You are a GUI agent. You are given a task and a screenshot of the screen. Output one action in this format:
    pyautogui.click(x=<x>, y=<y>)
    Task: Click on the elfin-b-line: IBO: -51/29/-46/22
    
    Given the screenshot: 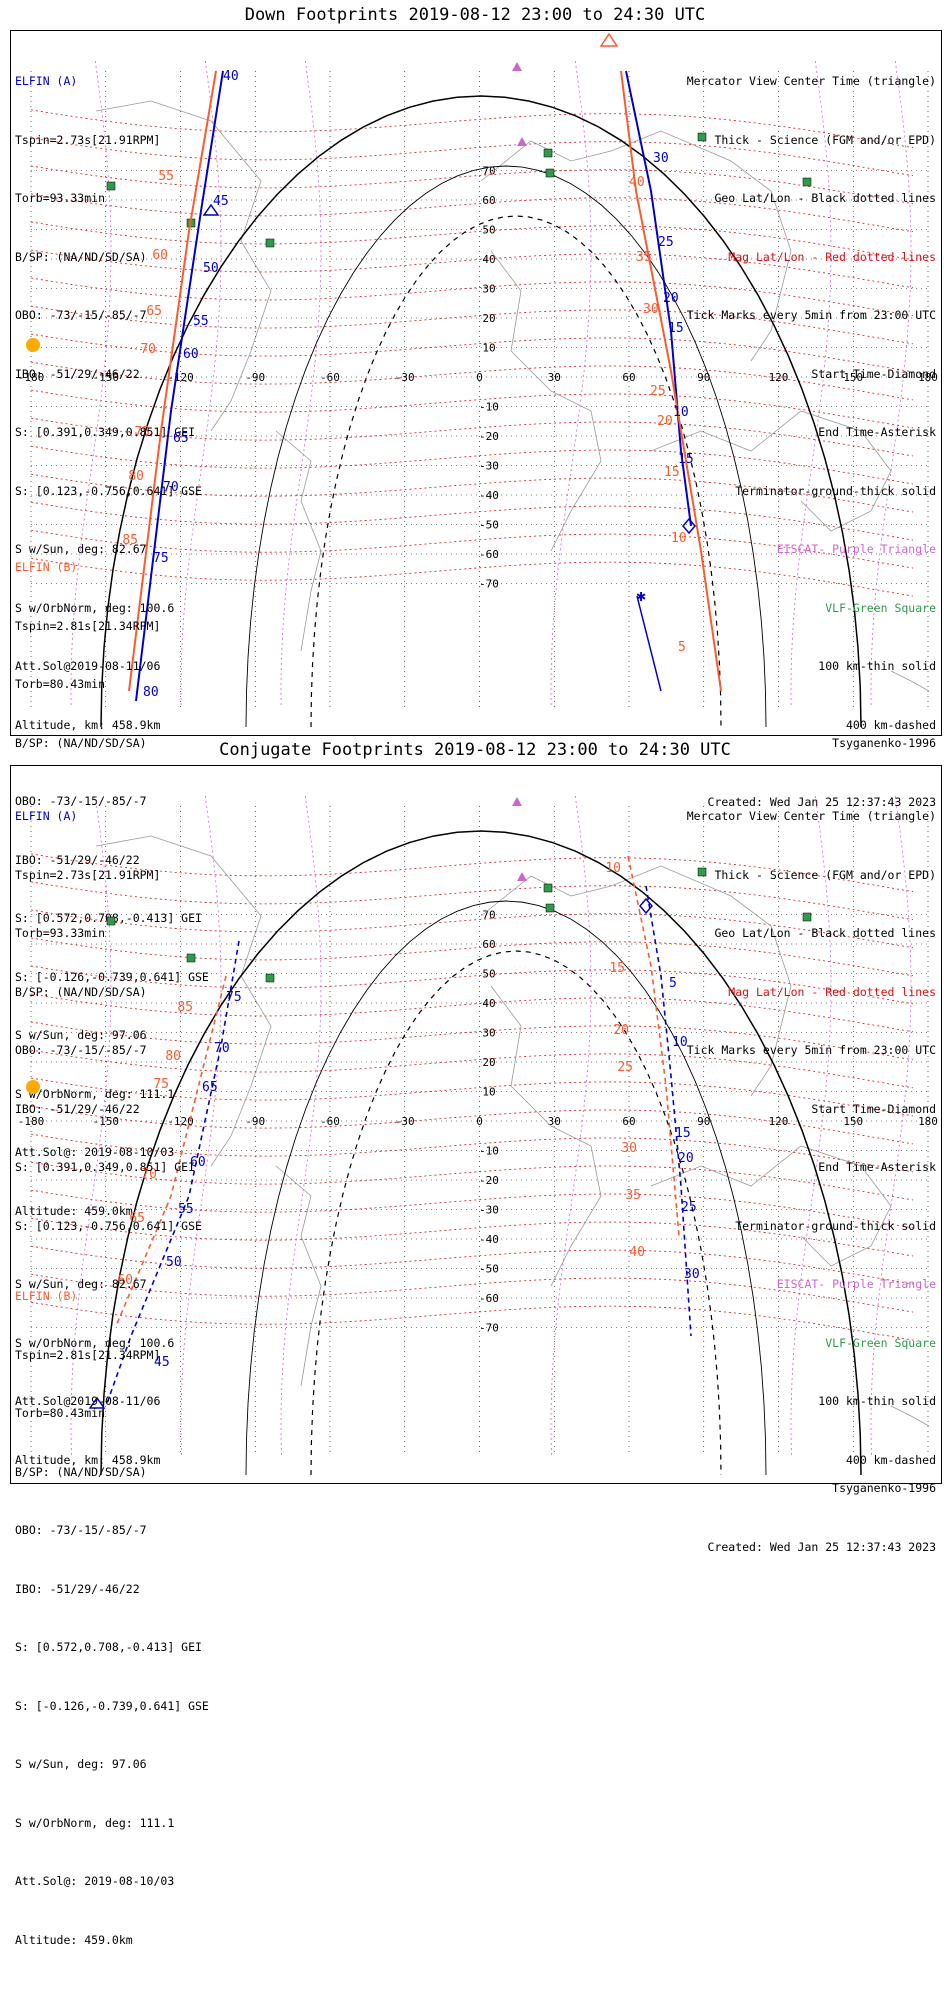 What is the action you would take?
    pyautogui.click(x=77, y=859)
    